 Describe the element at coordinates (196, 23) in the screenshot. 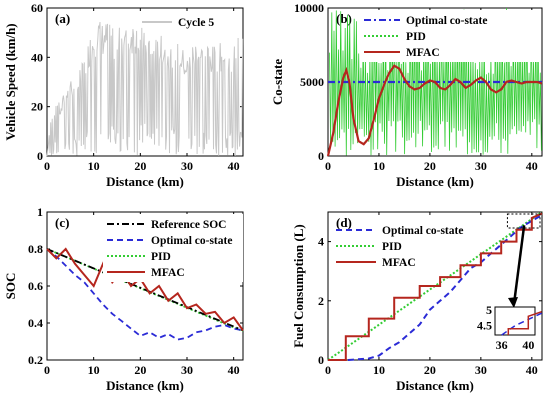

I see `legend-label: Cycle 5` at that location.